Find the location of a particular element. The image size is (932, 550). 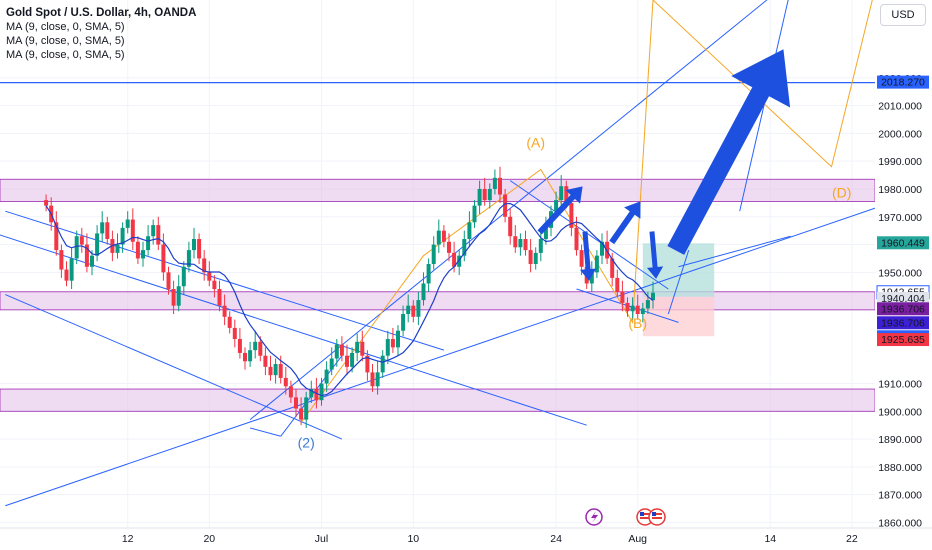

price-tick-label: 1950.000 is located at coordinates (900, 273).